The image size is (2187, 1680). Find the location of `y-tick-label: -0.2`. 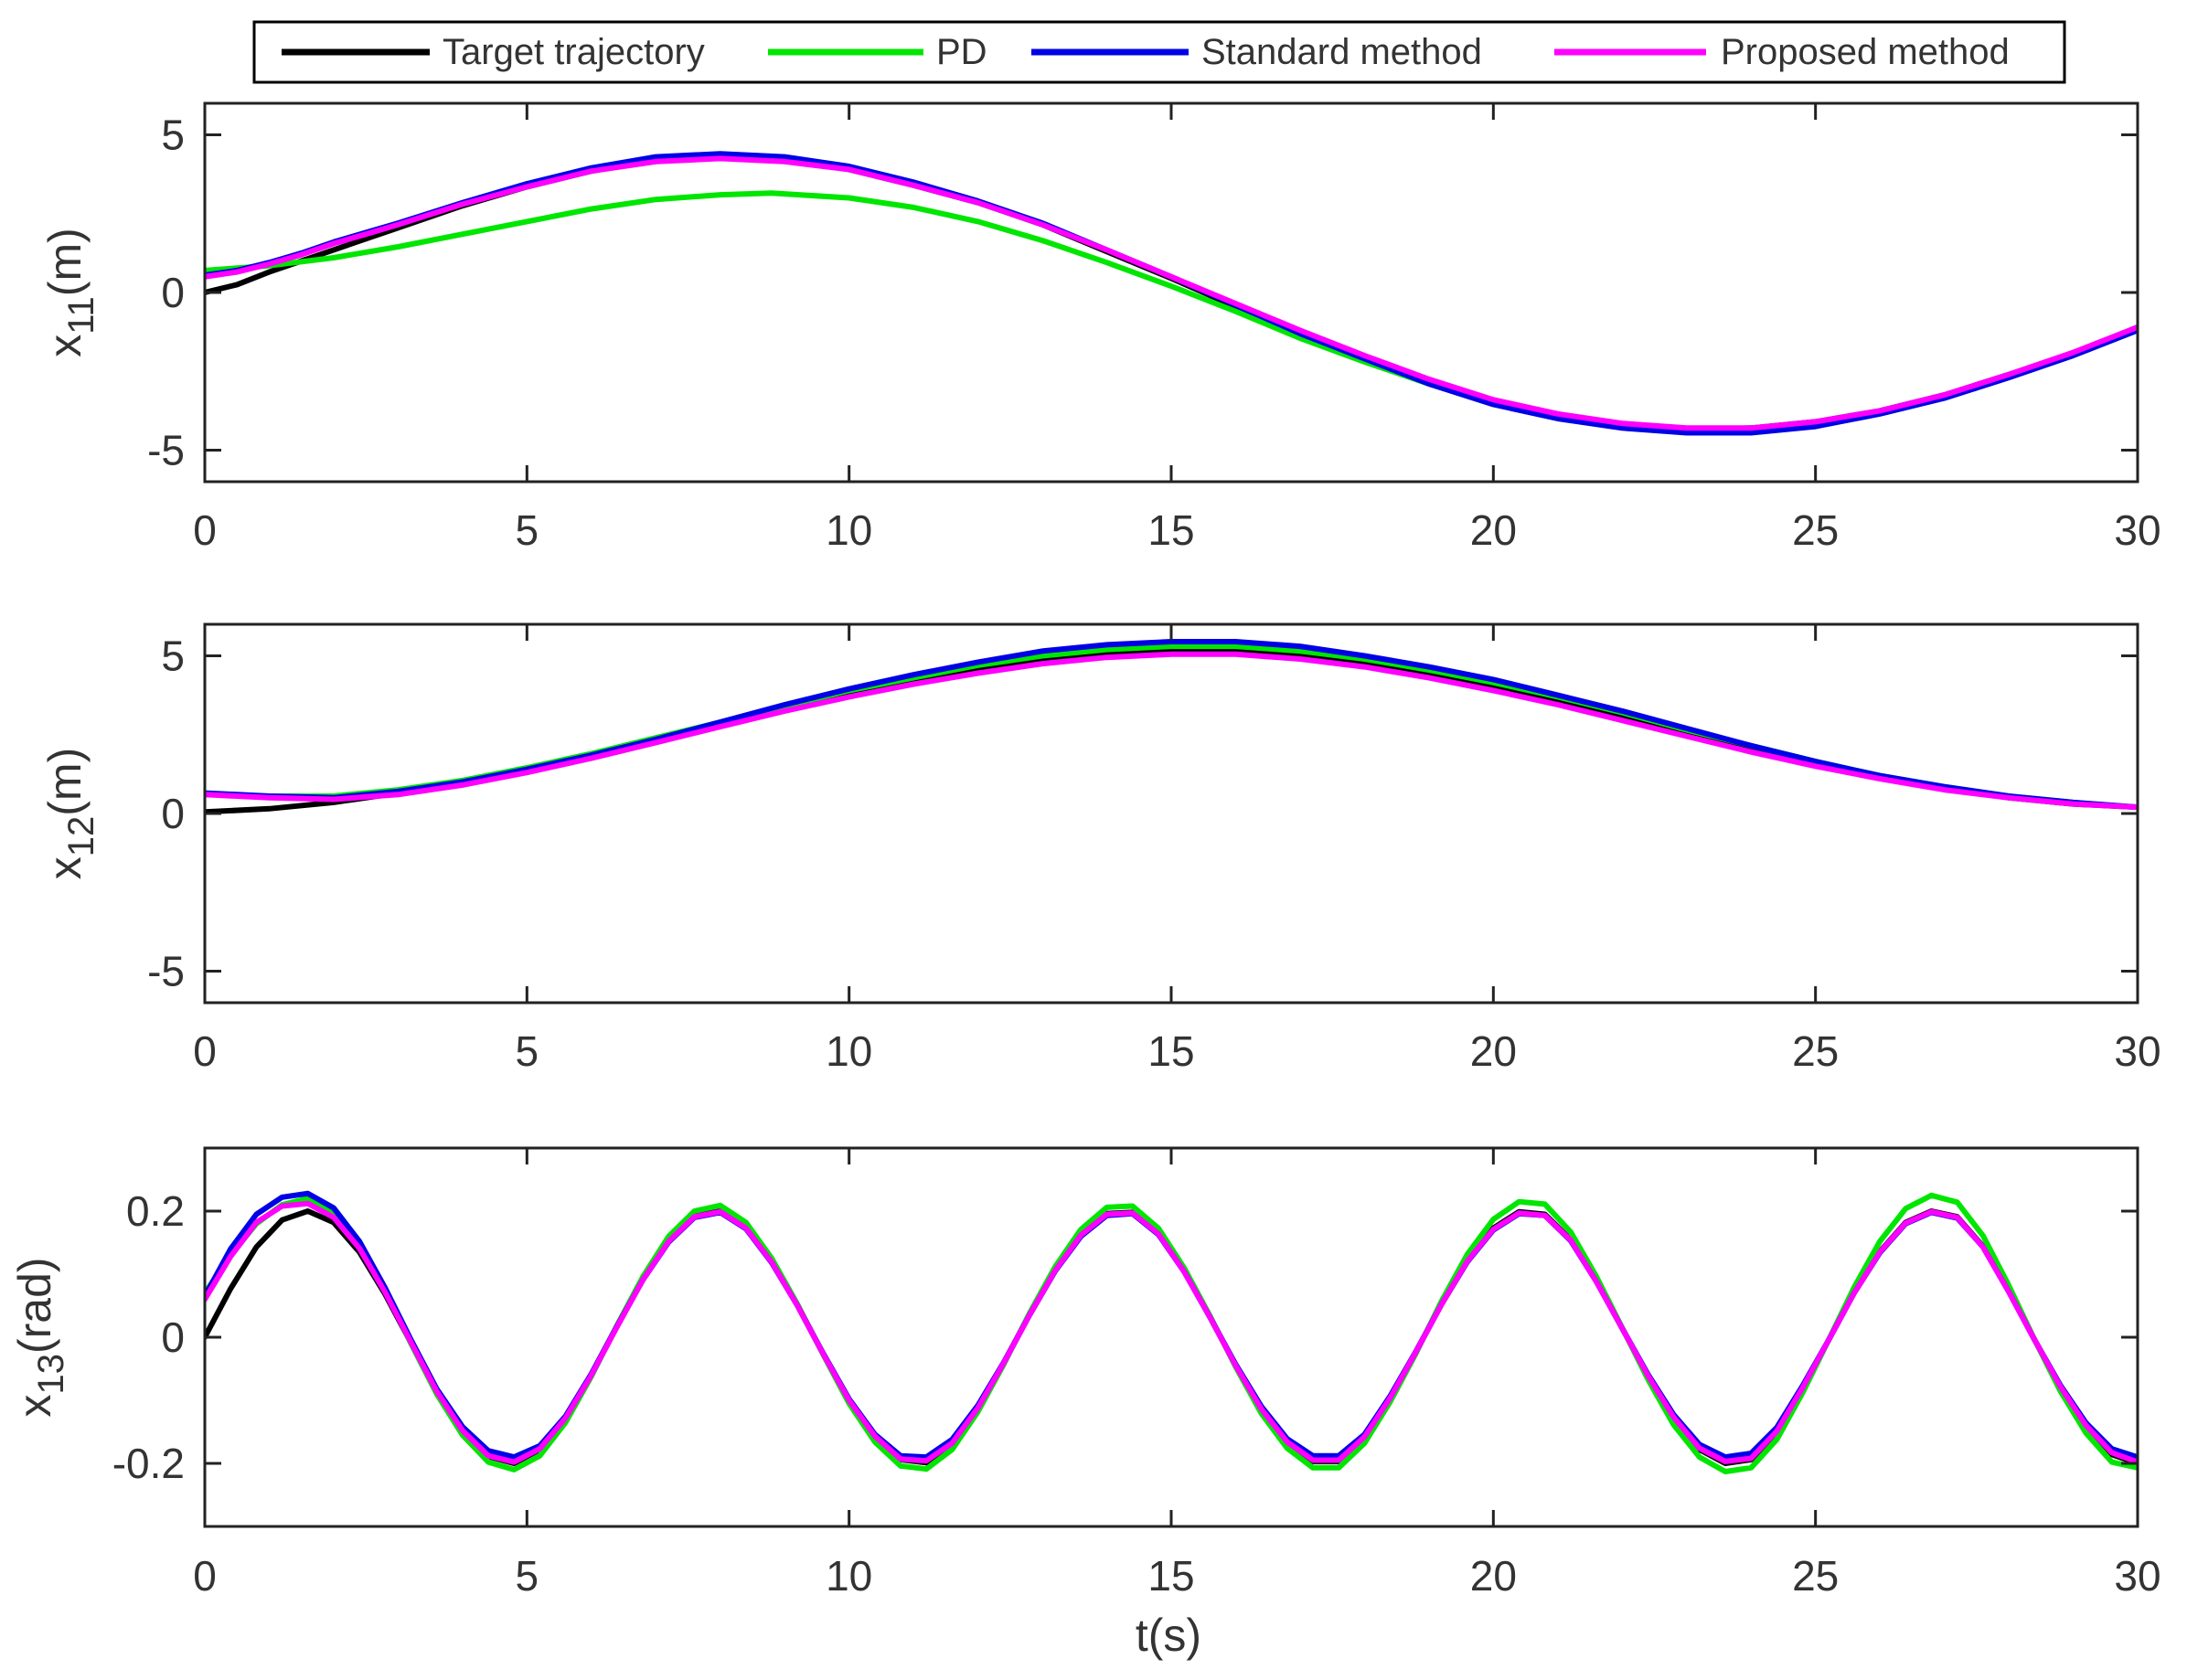

y-tick-label: -0.2 is located at coordinates (149, 1464).